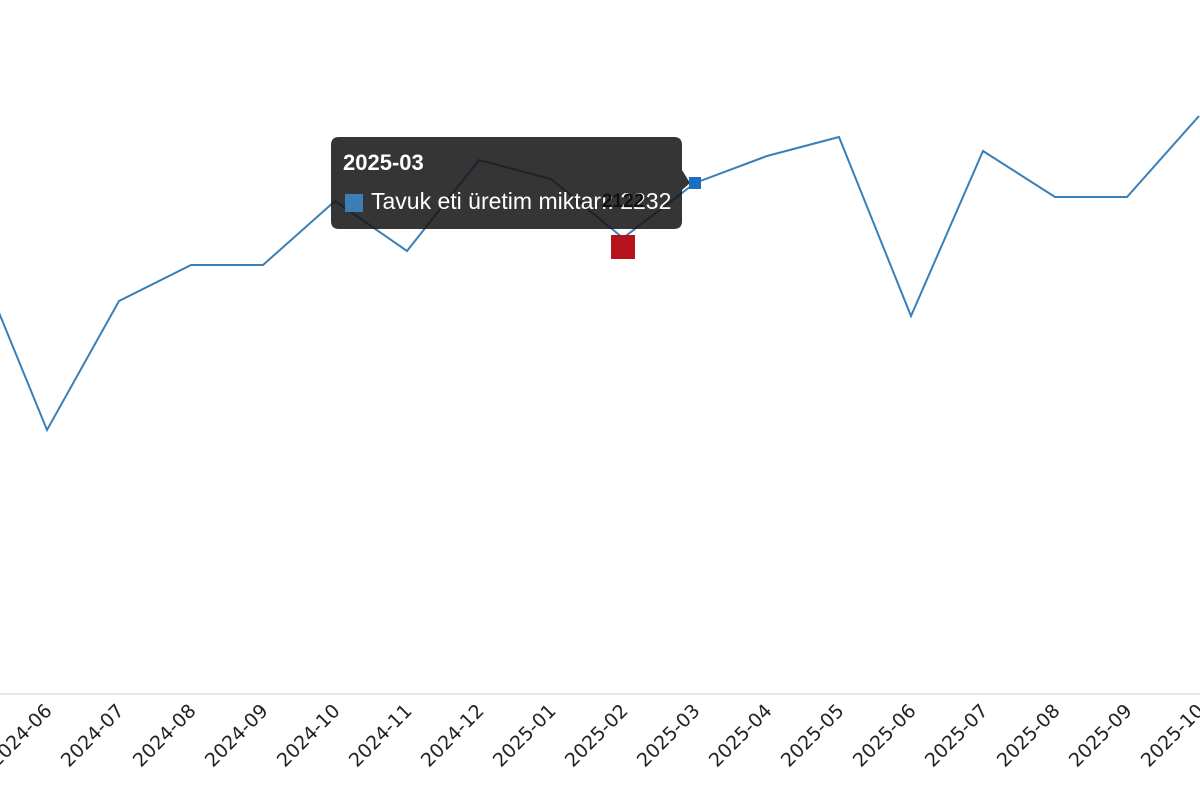 This screenshot has height=800, width=1200. I want to click on x-tick-label: 2024-11, so click(381, 736).